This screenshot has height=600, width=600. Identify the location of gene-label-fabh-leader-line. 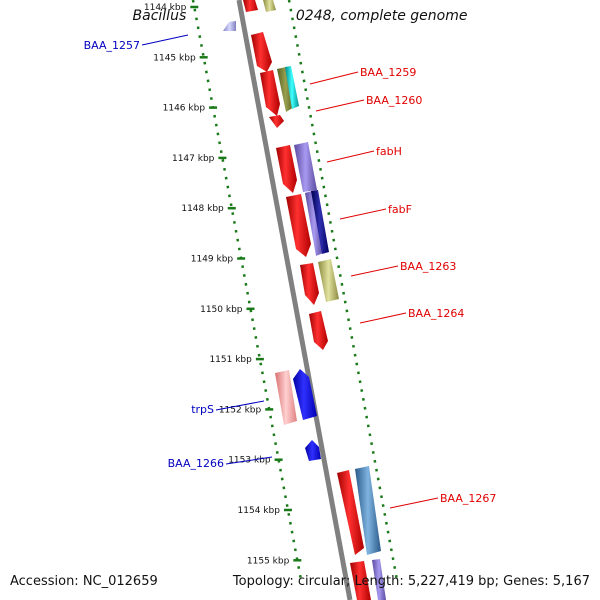
(350, 156).